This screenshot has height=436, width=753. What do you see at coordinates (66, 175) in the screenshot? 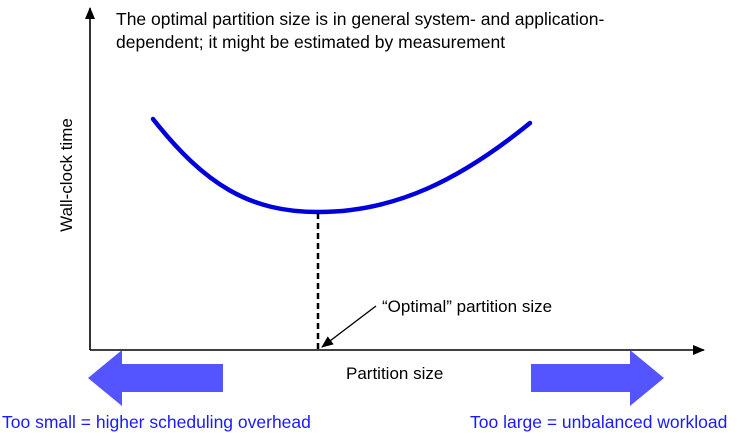
I see `y-axis-label: Wall-clock time` at bounding box center [66, 175].